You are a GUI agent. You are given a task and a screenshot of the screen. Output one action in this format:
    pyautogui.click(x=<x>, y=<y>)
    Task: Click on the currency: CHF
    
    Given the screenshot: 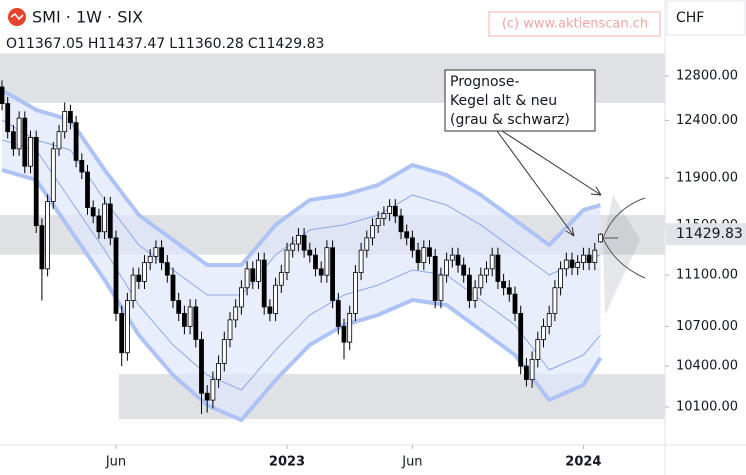 What is the action you would take?
    pyautogui.click(x=690, y=18)
    